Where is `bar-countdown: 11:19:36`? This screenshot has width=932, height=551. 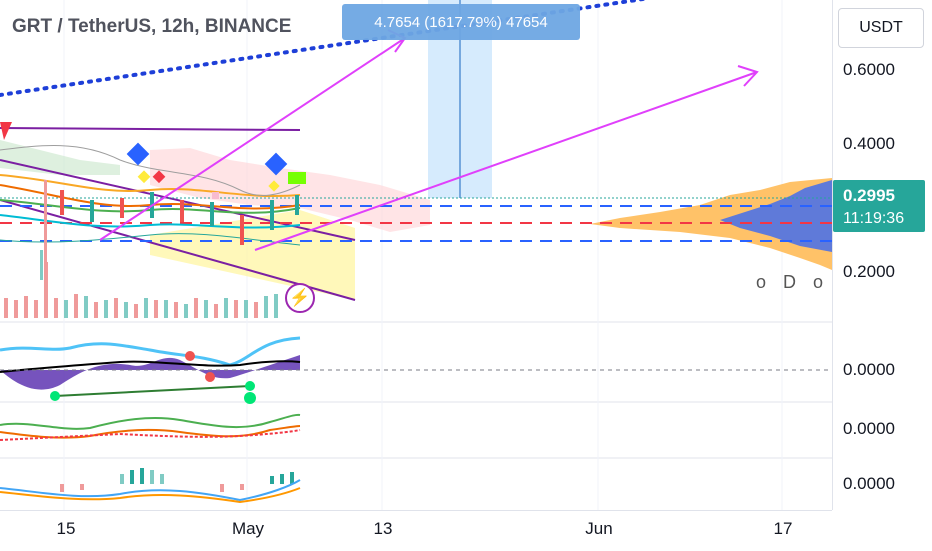 bar-countdown: 11:19:36 is located at coordinates (874, 218).